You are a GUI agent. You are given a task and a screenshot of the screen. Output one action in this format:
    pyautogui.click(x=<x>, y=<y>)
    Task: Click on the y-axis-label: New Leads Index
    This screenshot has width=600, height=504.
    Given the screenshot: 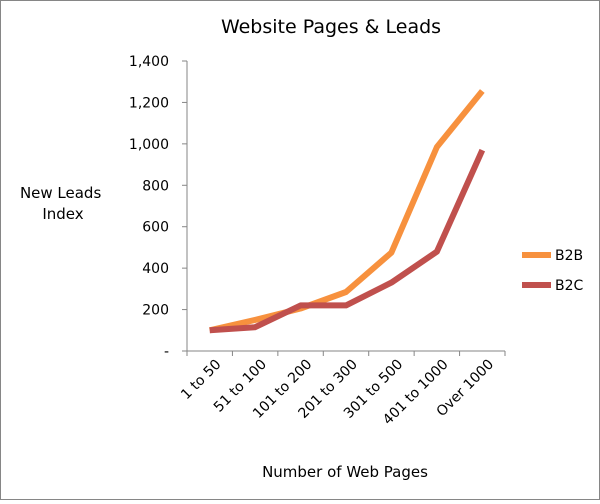 What is the action you would take?
    pyautogui.click(x=63, y=203)
    